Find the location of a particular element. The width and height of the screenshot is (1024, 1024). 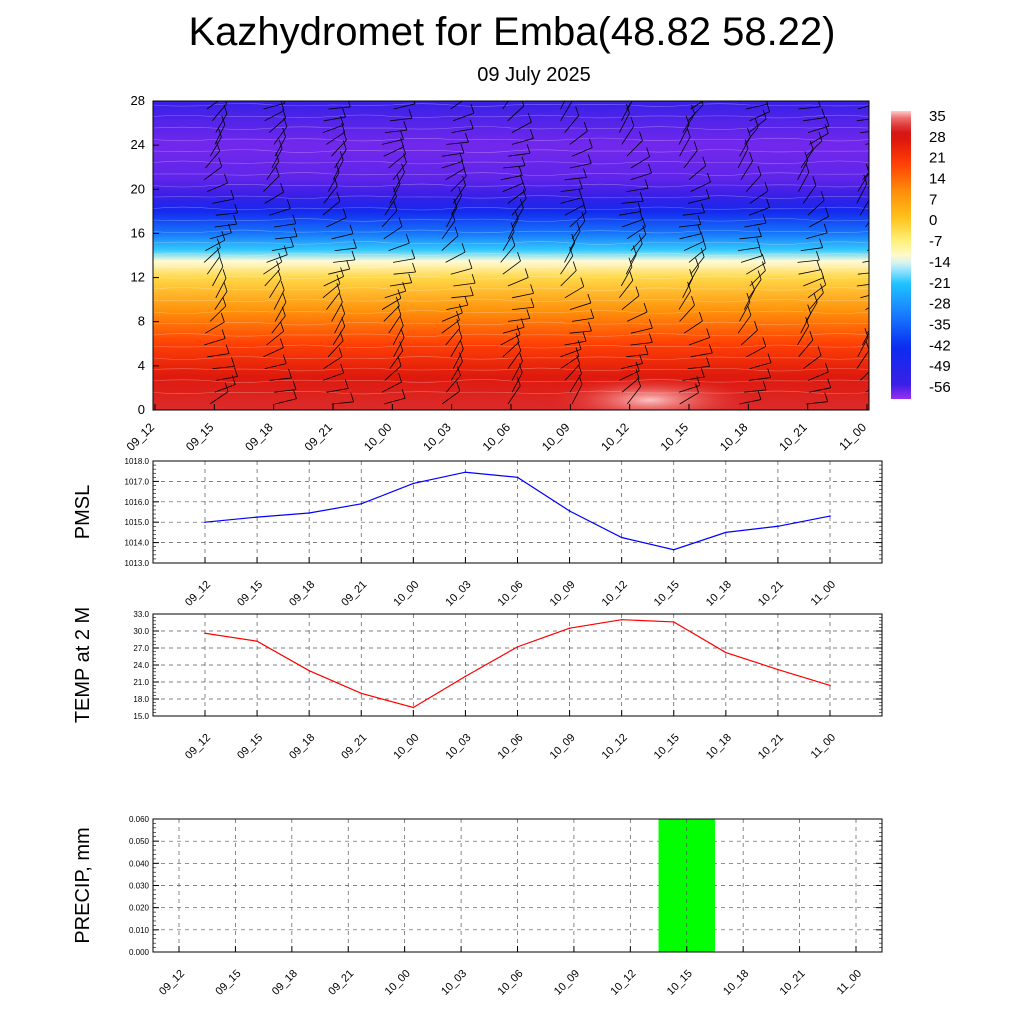

panel-frame is located at coordinates (517, 885).